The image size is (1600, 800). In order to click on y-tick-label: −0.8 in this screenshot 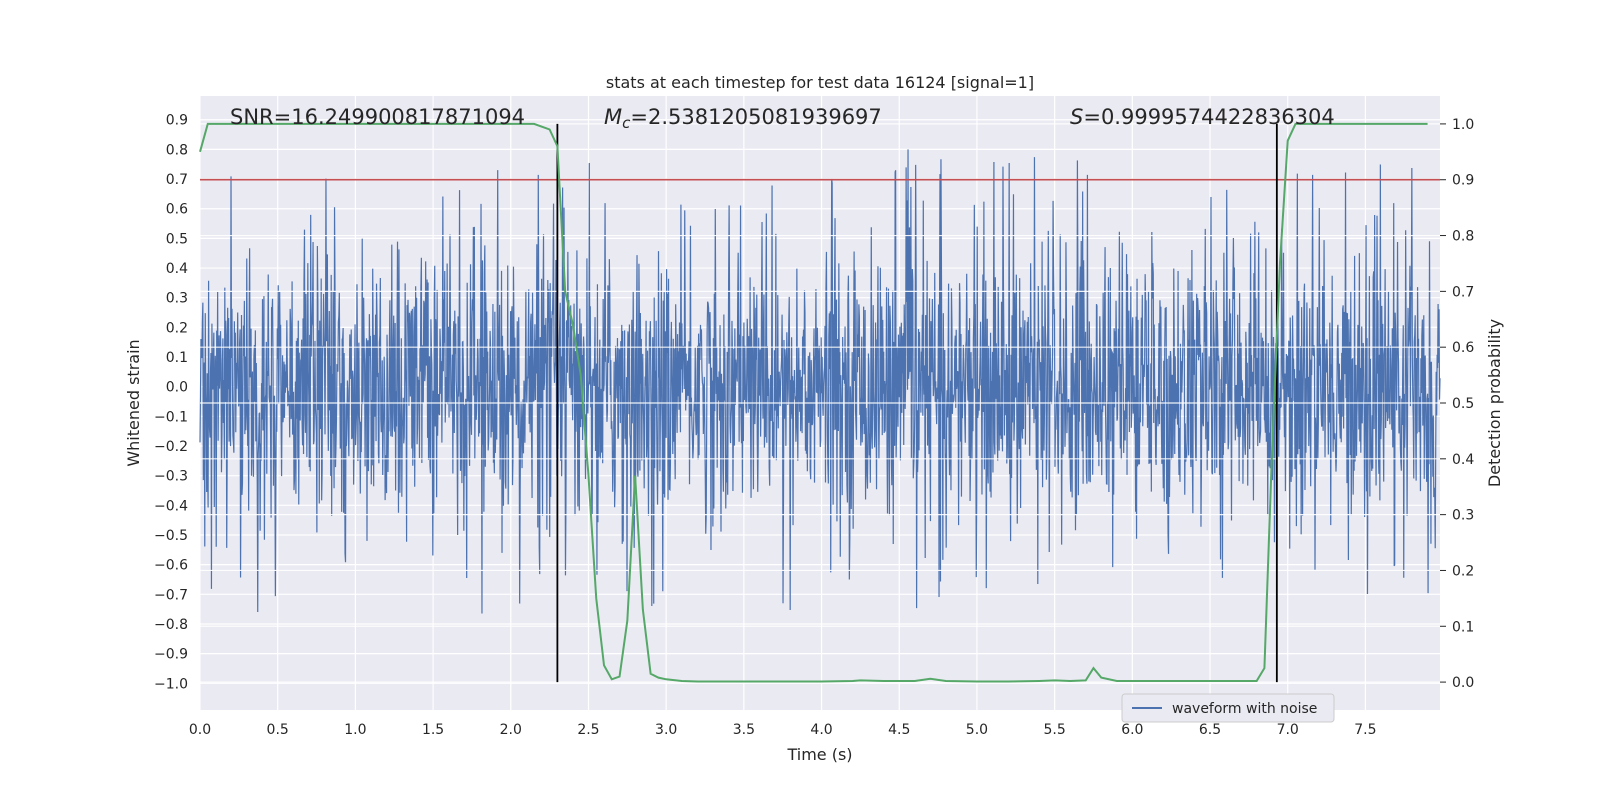, I will do `click(171, 625)`.